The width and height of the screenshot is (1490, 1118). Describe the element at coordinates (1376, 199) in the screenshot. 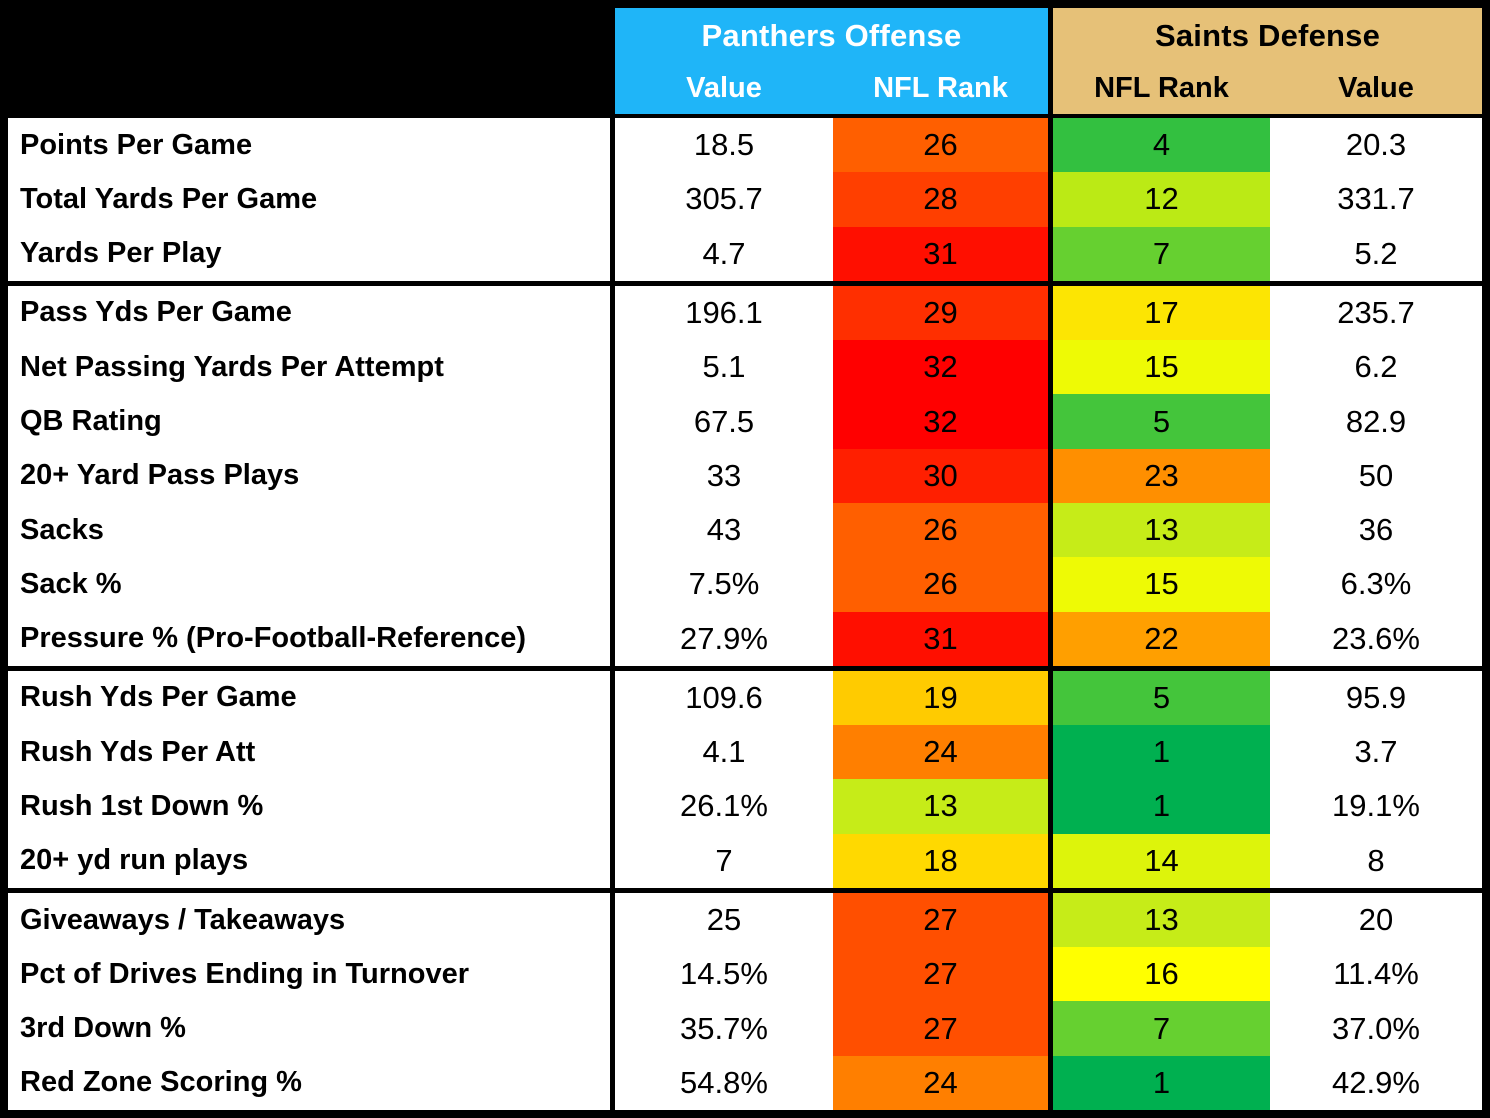

I see `defense-value-cell: 331.7` at that location.